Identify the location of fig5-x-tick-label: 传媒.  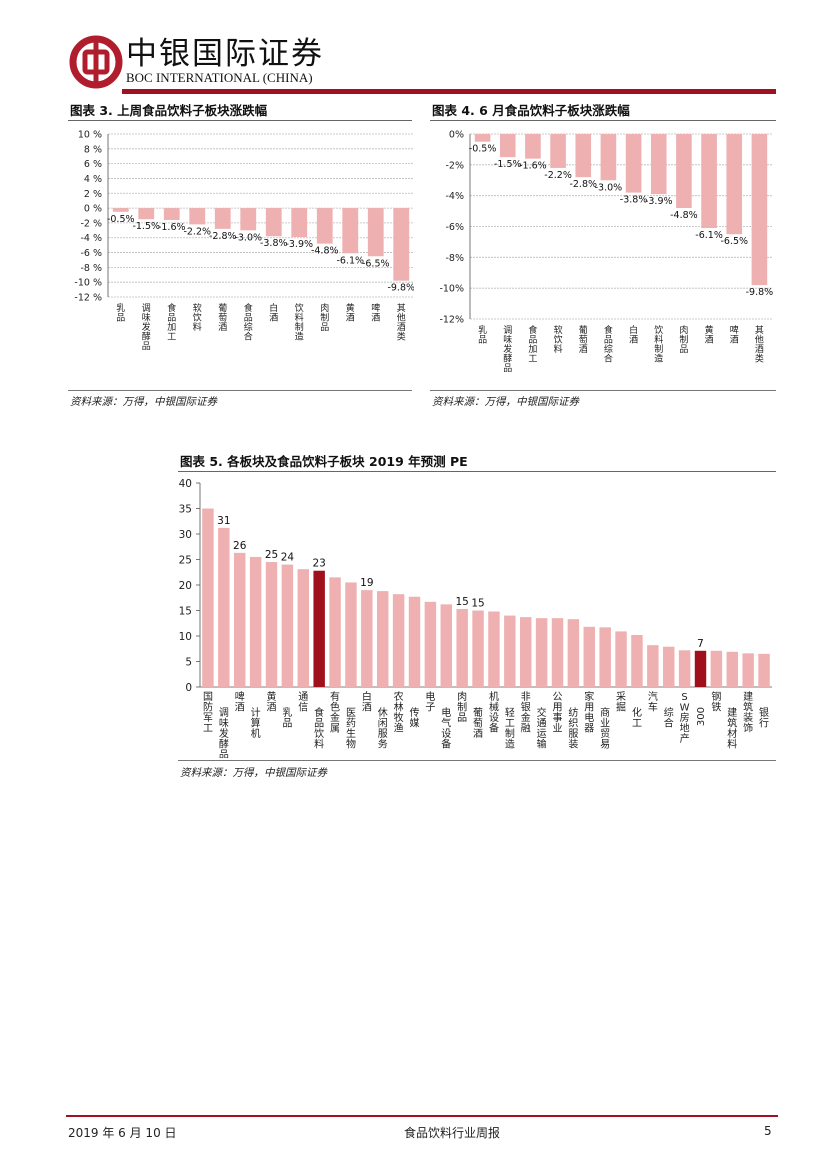
(415, 718).